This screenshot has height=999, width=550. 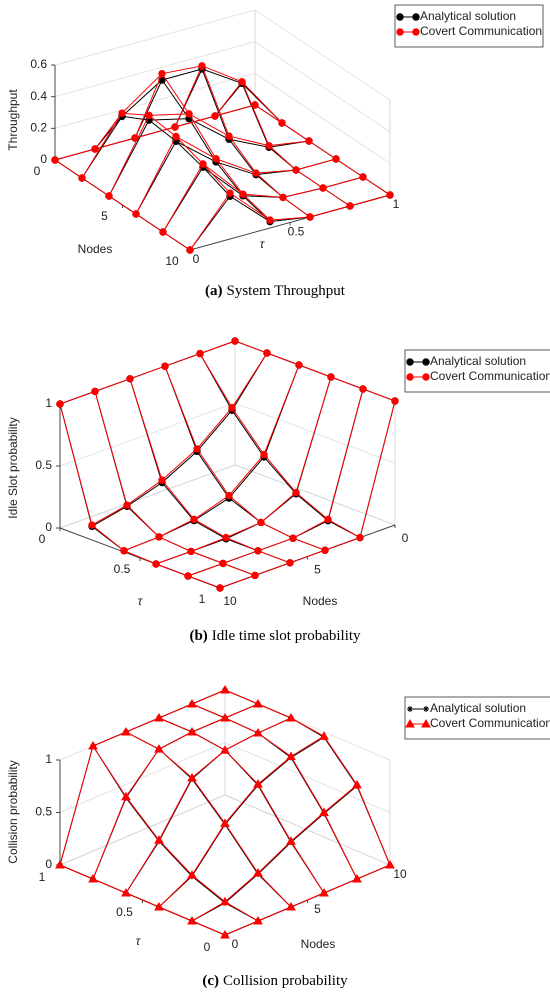 I want to click on caption-text: Idle time slot probability, so click(x=286, y=636).